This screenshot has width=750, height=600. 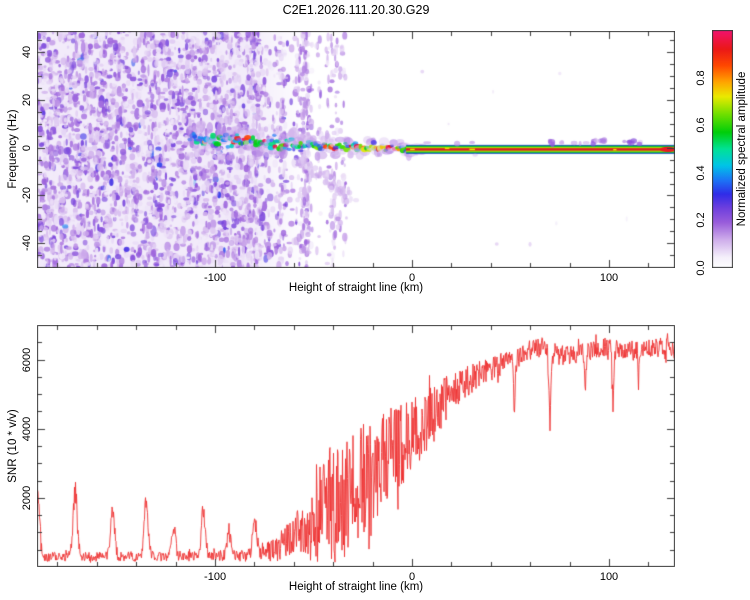 I want to click on colorbar-canvas, so click(x=722, y=149).